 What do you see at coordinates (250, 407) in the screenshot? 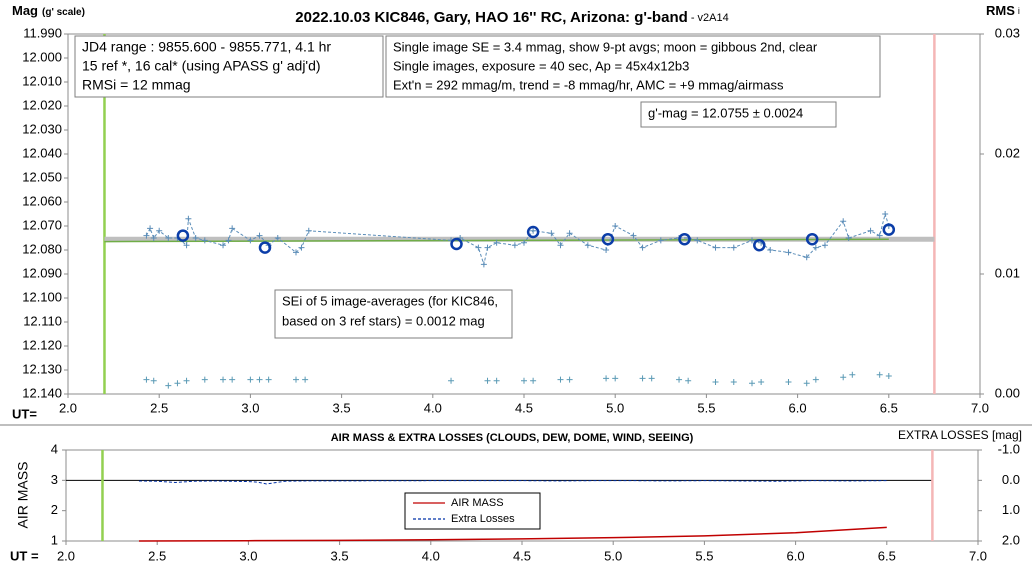
I see `x-tick-label: 3.0` at bounding box center [250, 407].